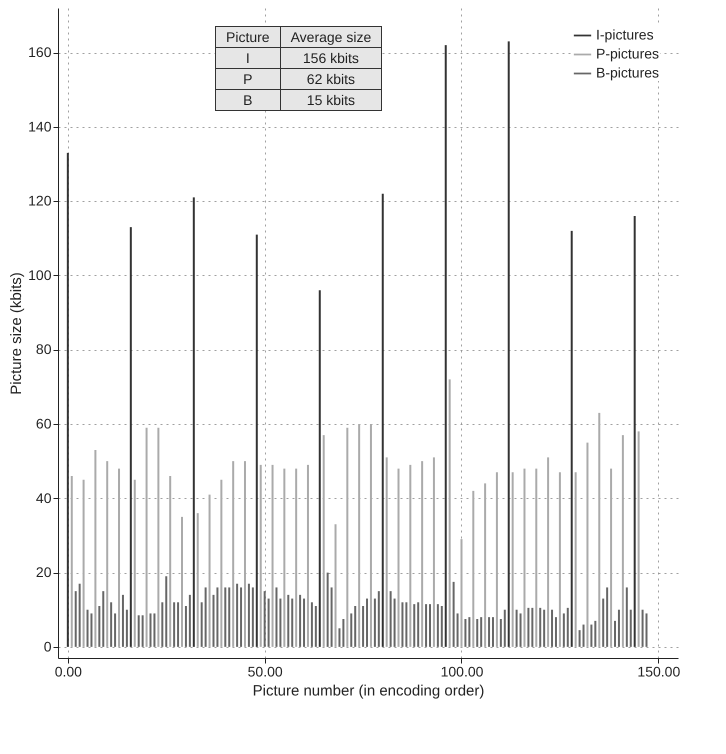  Describe the element at coordinates (658, 672) in the screenshot. I see `x-tick-label: 150.00` at that location.